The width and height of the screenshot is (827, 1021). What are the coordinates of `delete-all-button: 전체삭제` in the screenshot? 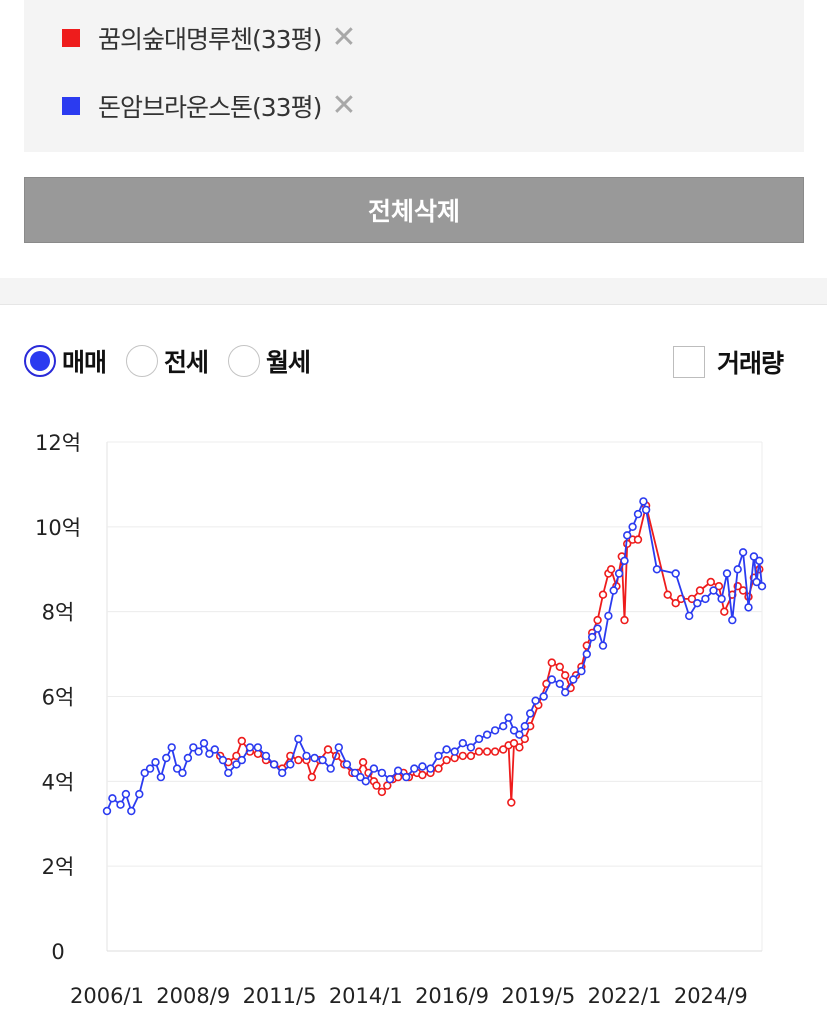 It's located at (414, 210).